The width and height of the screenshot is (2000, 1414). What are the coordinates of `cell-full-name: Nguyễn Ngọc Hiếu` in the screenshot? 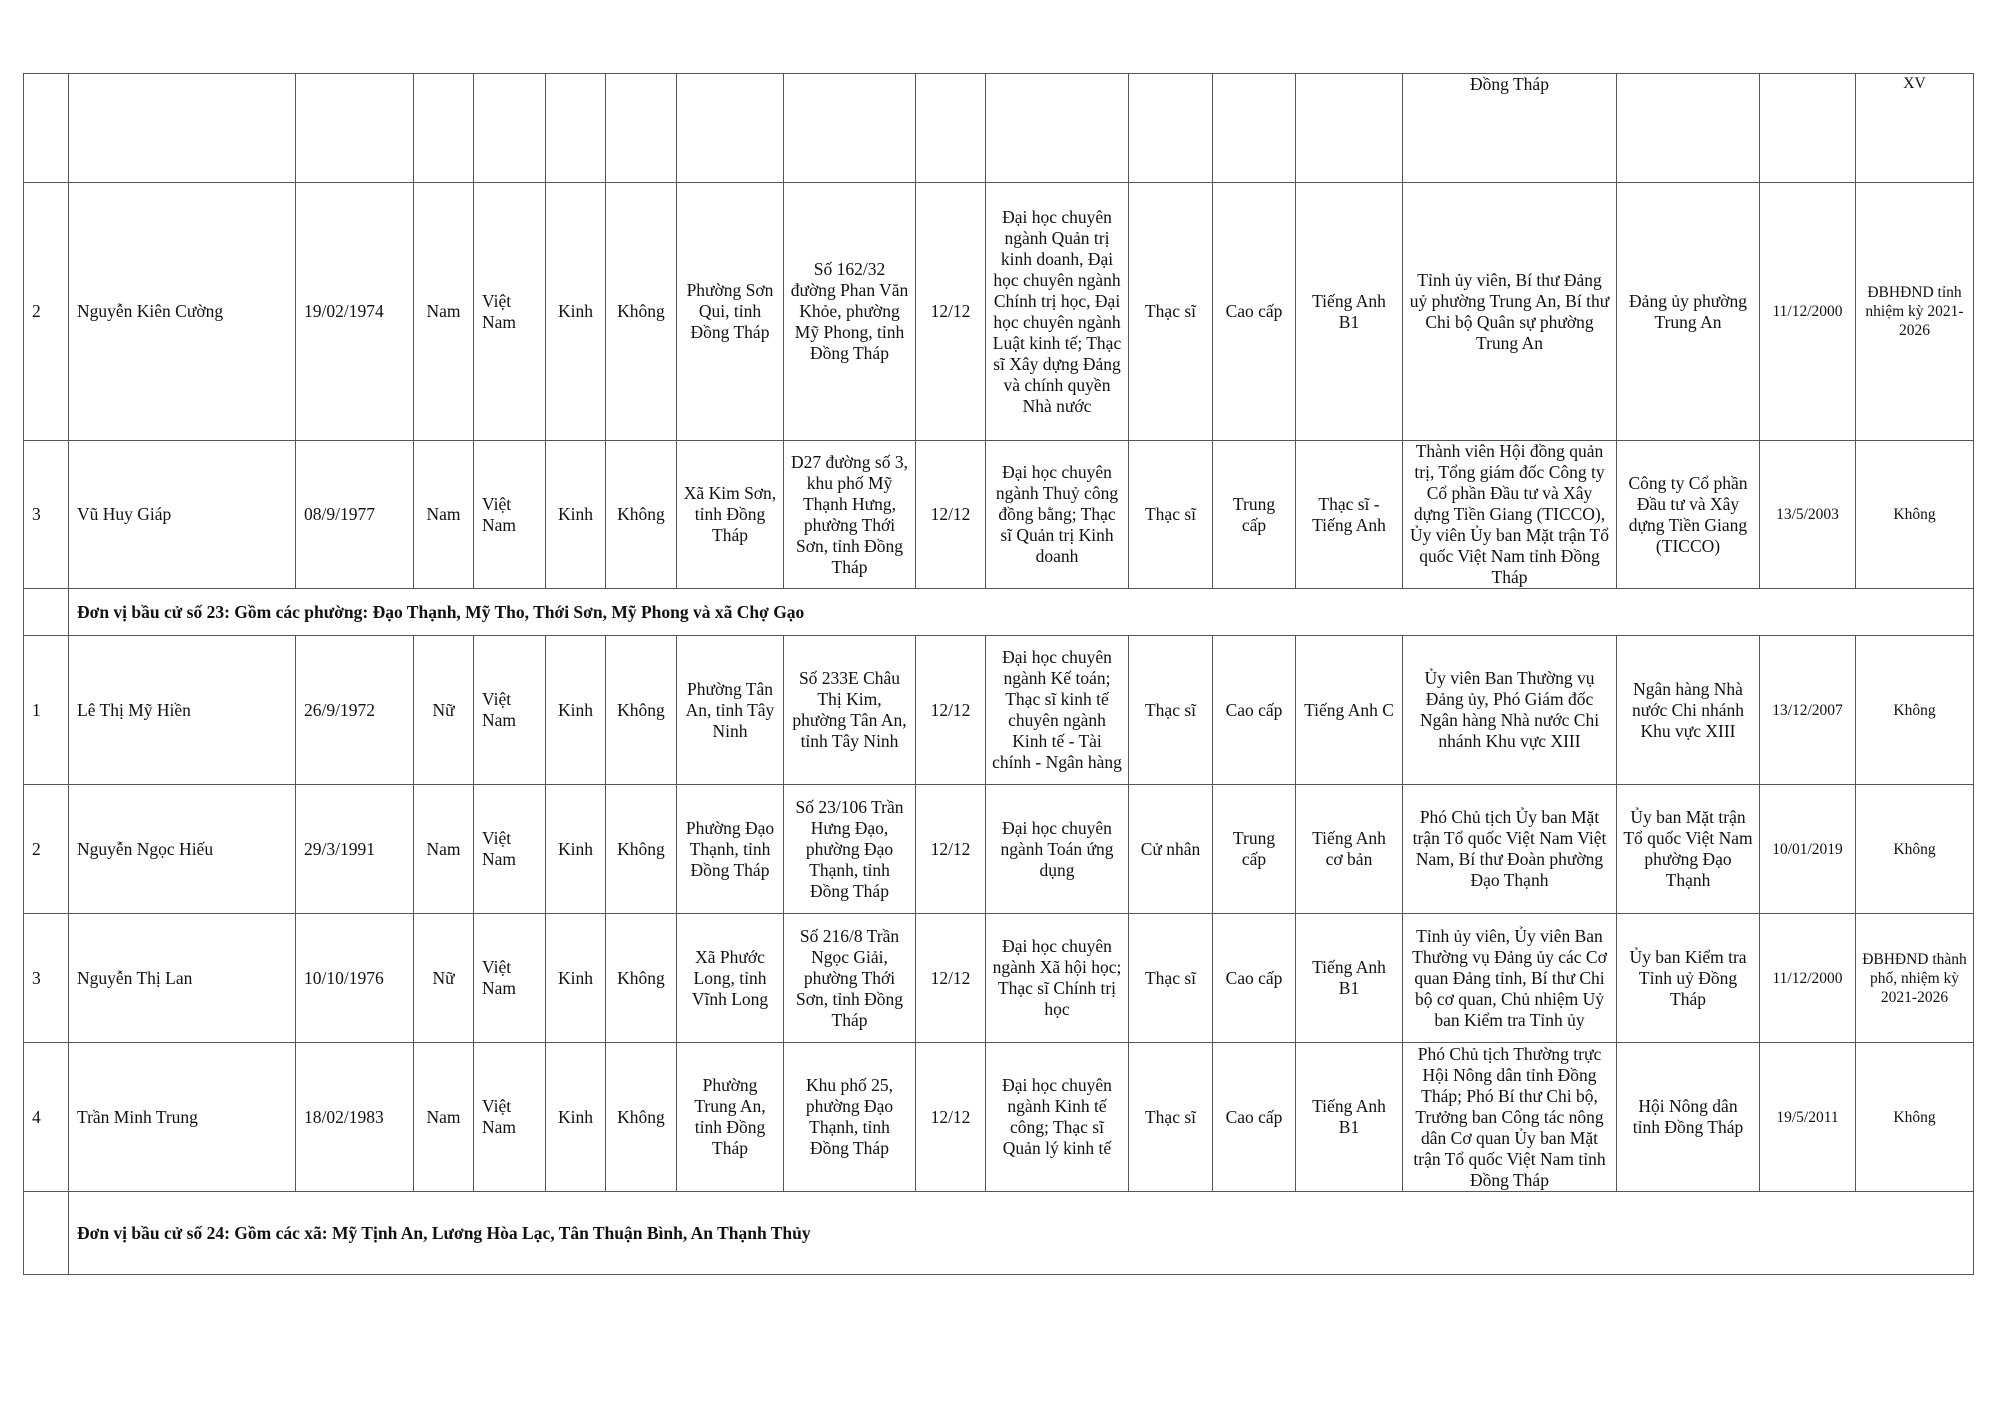 It's located at (182, 849).